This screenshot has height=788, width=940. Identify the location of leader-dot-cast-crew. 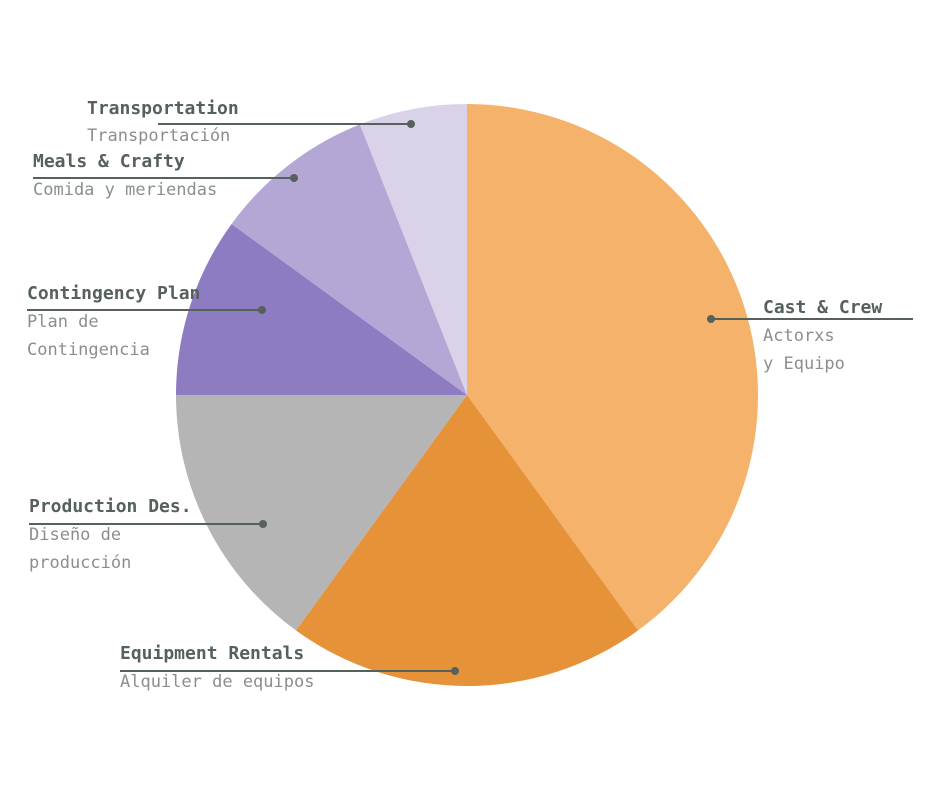
(711, 319).